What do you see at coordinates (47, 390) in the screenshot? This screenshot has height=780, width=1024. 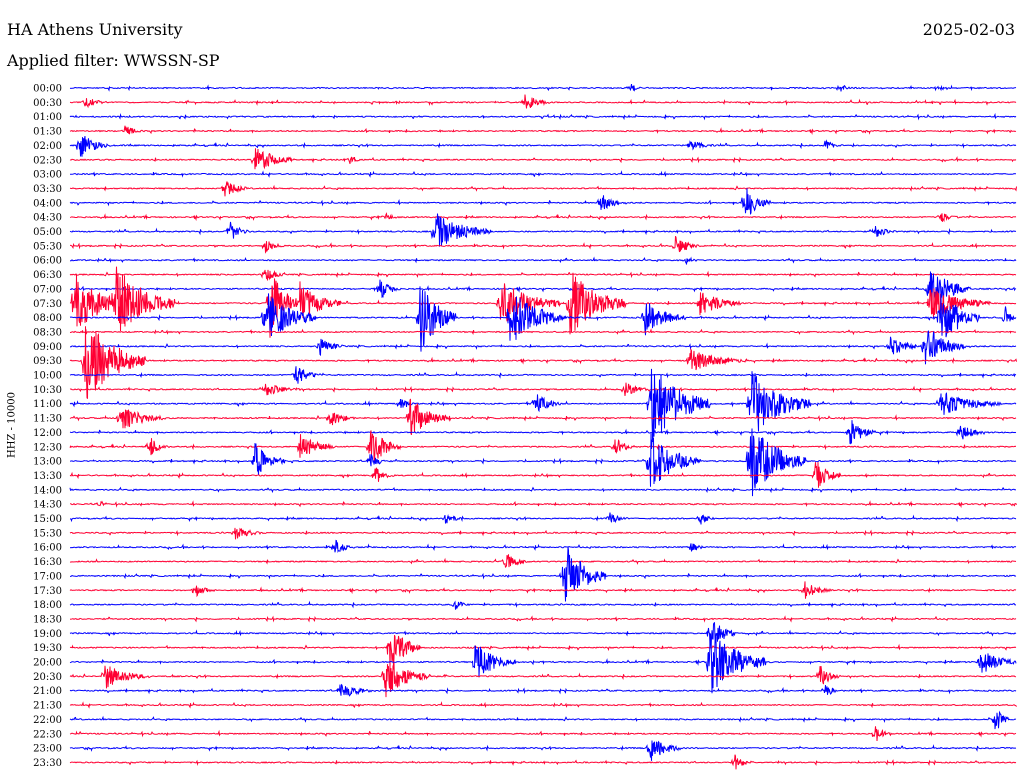 I see `tick-label-row: 10:30` at bounding box center [47, 390].